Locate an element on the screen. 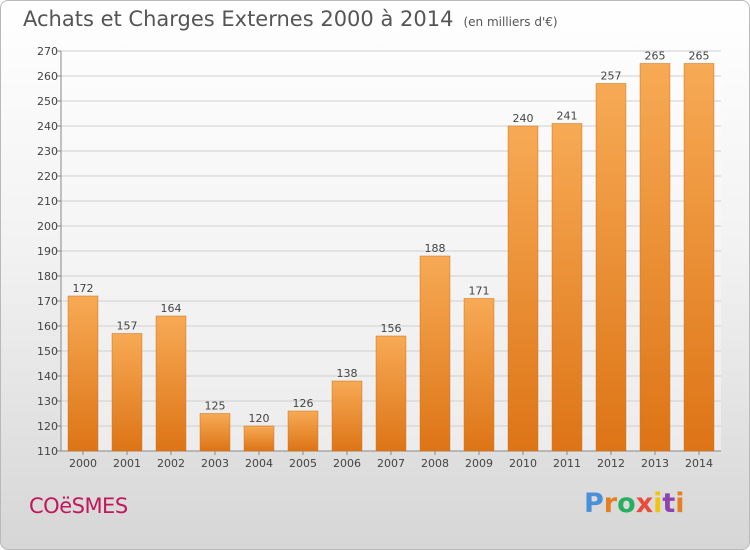 The image size is (750, 550). data-label: 188 is located at coordinates (435, 248).